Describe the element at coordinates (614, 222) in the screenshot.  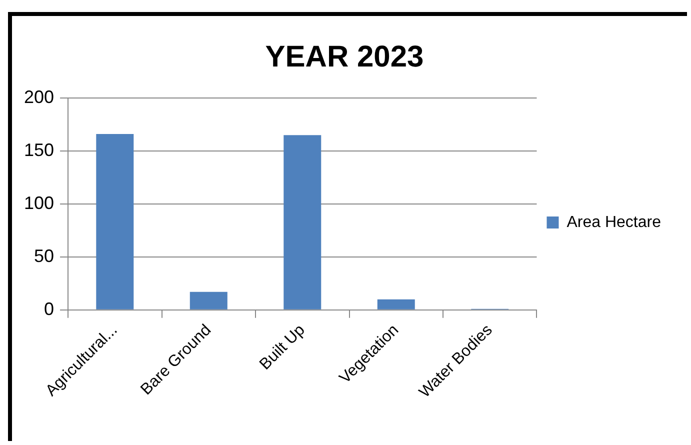
I see `legend-label: Area Hectare` at that location.